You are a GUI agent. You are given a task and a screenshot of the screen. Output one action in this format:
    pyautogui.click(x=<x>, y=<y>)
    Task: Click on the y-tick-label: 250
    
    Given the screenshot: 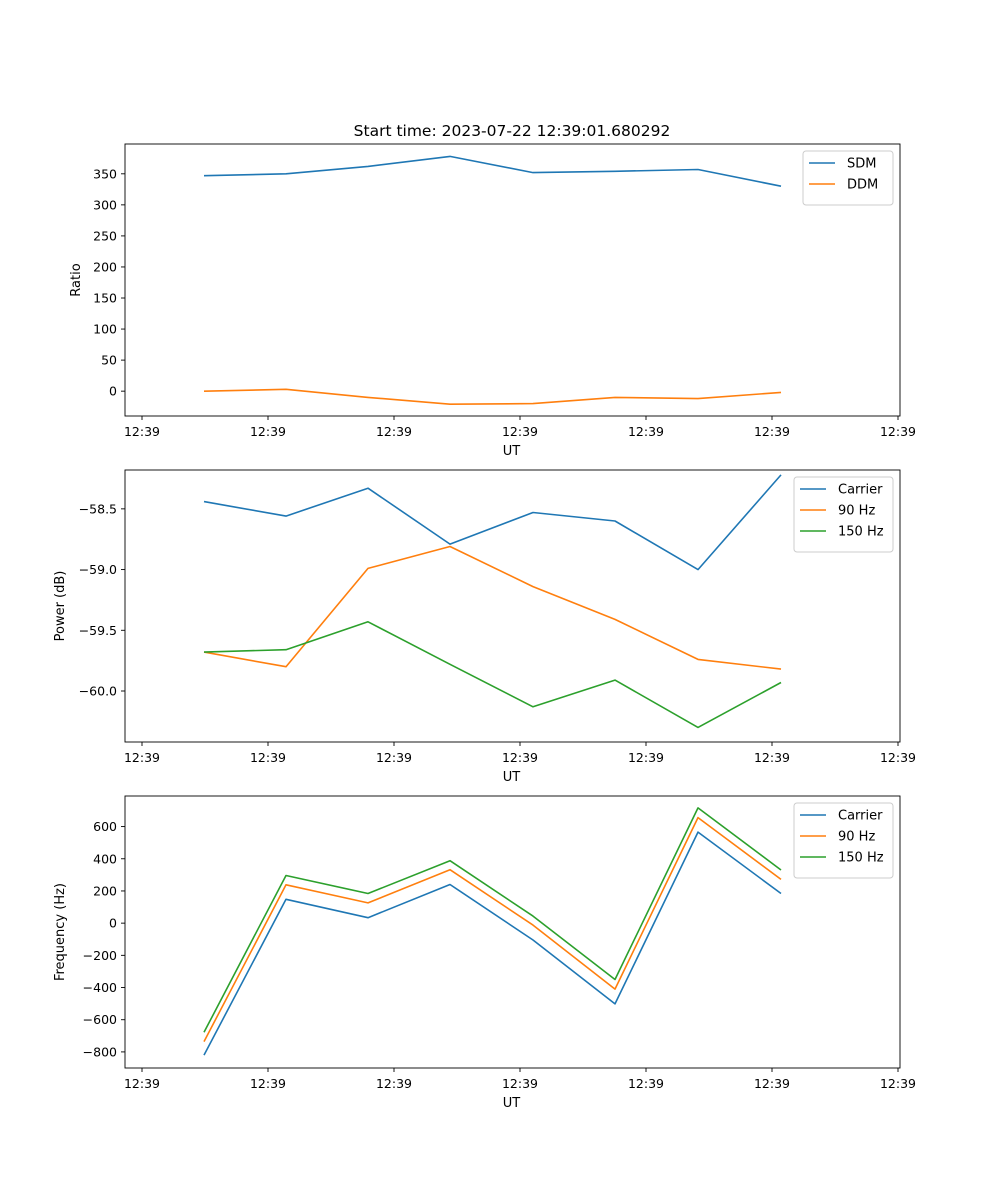 What is the action you would take?
    pyautogui.click(x=105, y=235)
    